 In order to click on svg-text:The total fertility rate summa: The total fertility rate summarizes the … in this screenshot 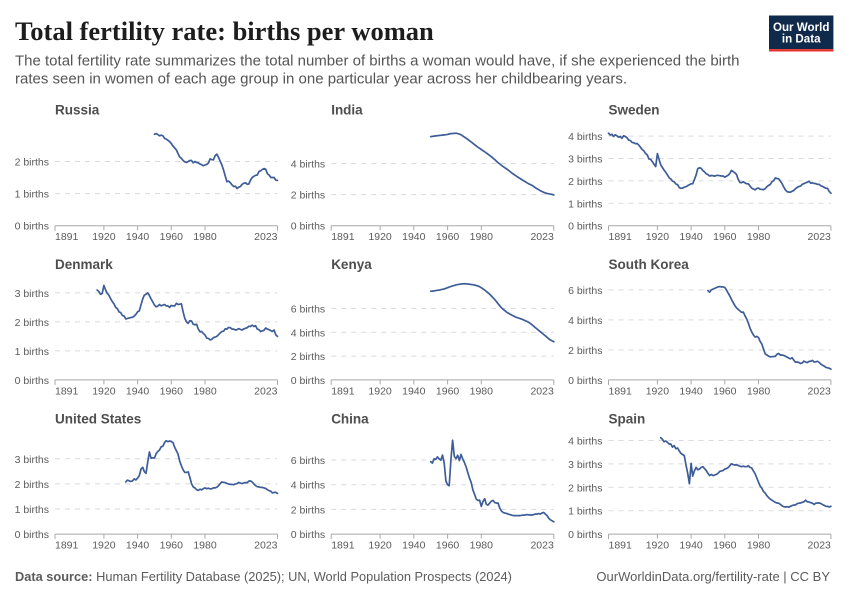, I will do `click(377, 61)`.